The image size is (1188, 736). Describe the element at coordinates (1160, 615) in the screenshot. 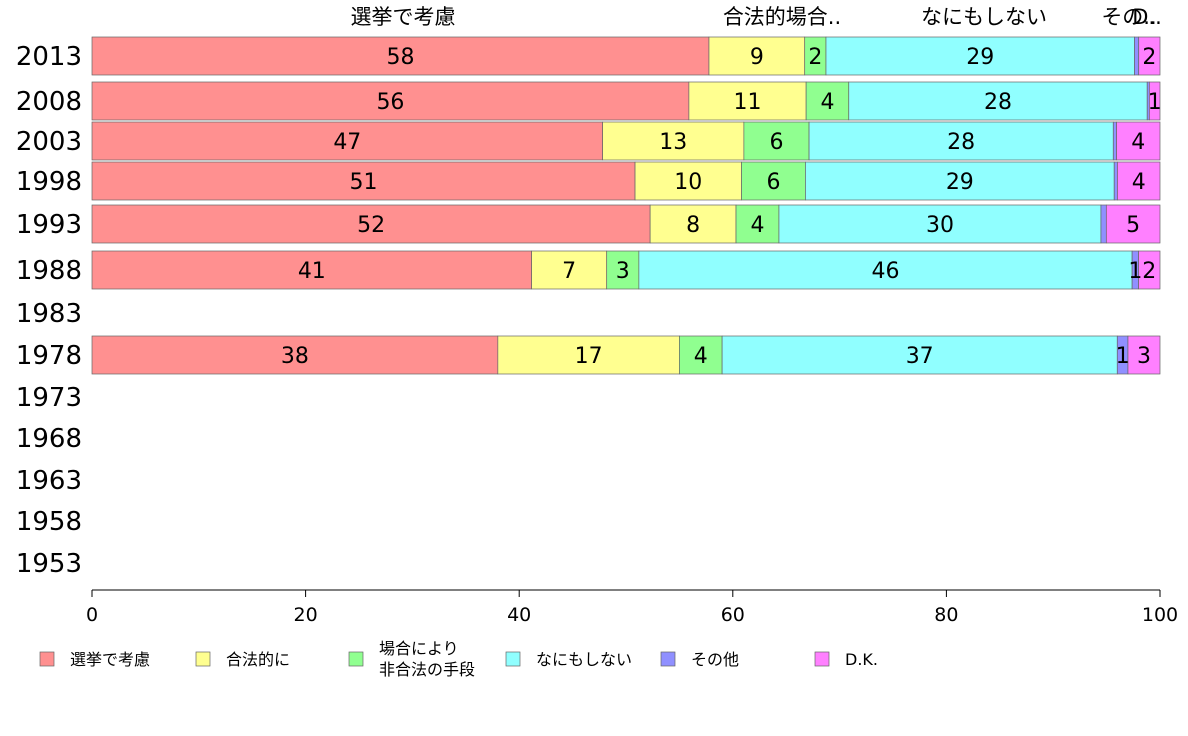

I see `x-tick-label-100: 100` at that location.